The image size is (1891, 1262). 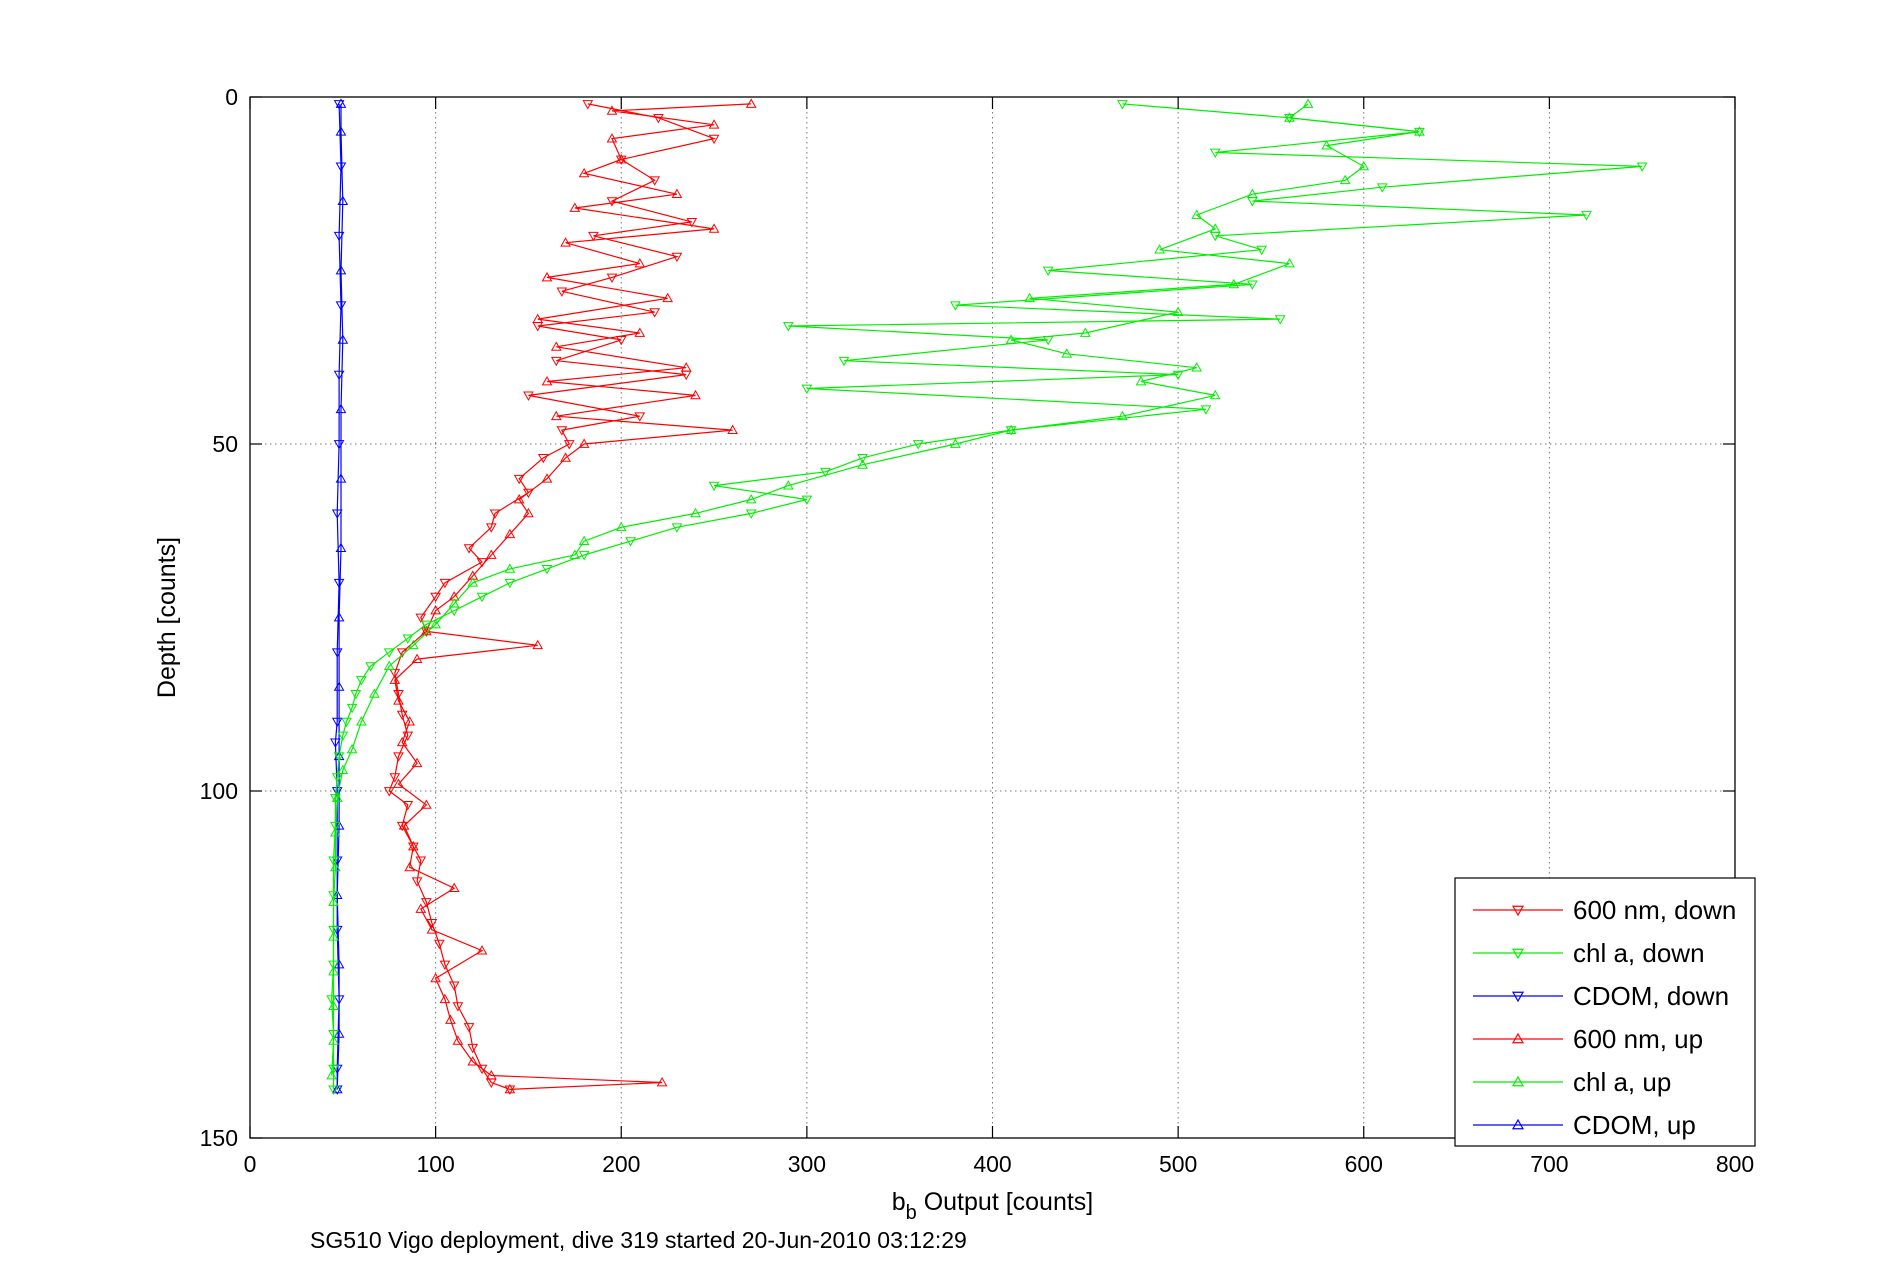 What do you see at coordinates (1622, 1082) in the screenshot?
I see `legend-label: chl a, up` at bounding box center [1622, 1082].